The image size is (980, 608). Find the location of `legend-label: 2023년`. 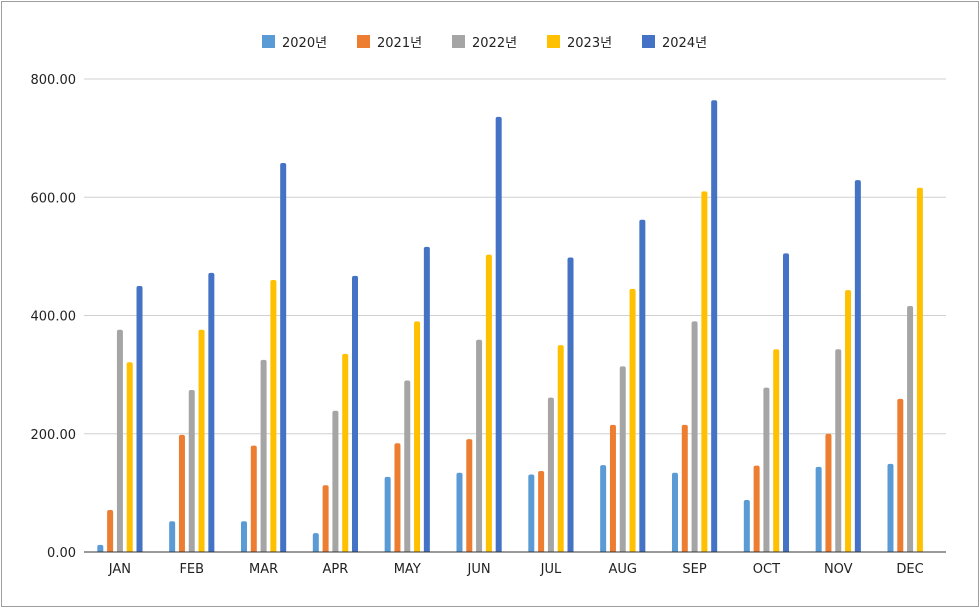

legend-label: 2023년 is located at coordinates (589, 43).